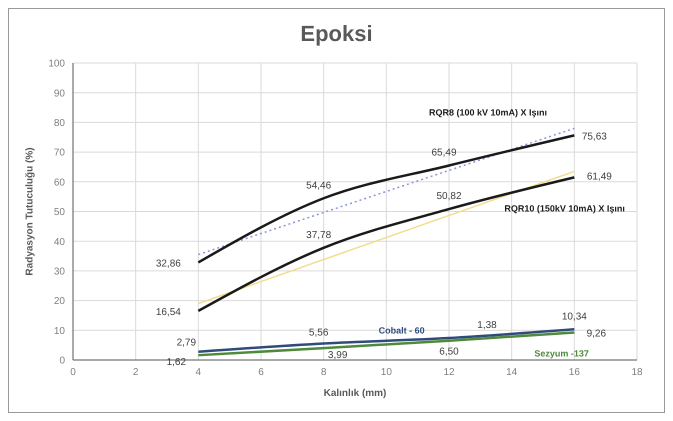 The width and height of the screenshot is (673, 421). What do you see at coordinates (60, 182) in the screenshot?
I see `y-tick-label: 60` at bounding box center [60, 182].